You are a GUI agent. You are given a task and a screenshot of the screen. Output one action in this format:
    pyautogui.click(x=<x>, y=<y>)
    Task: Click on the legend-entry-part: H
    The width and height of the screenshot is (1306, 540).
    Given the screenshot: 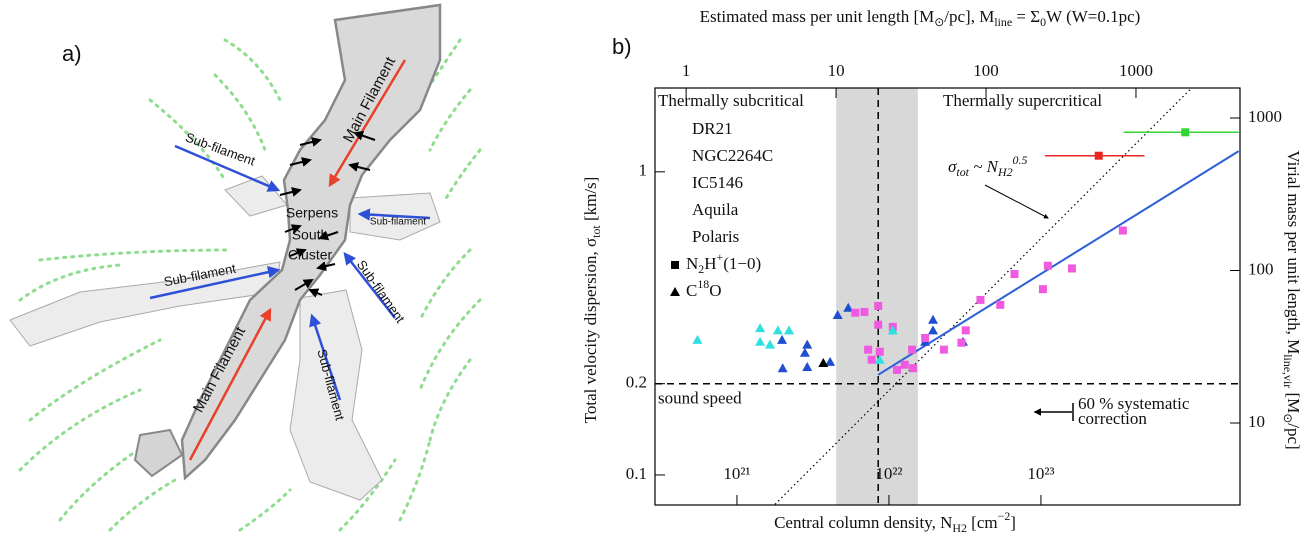 What is the action you would take?
    pyautogui.click(x=710, y=263)
    